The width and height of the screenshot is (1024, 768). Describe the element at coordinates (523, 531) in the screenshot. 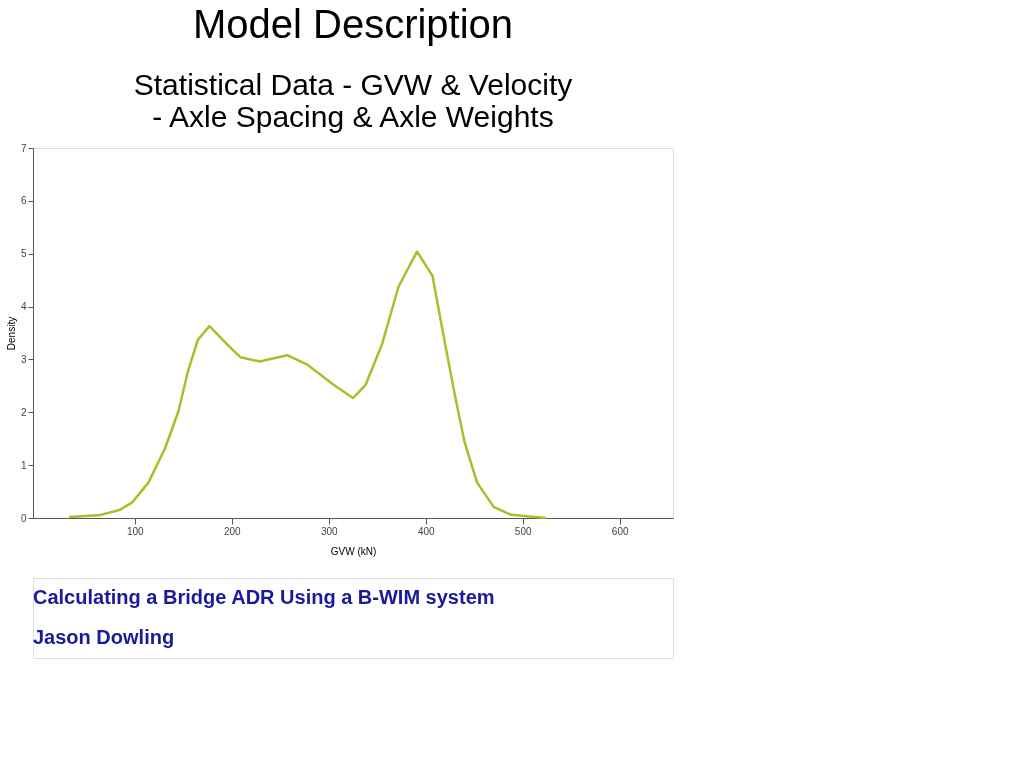

I see `x-tick-label: 500` at that location.